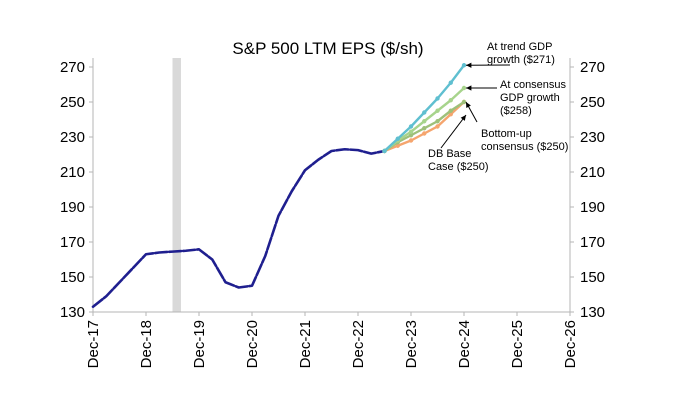 This screenshot has height=402, width=689. I want to click on y-tick-label-left: 170, so click(72, 242).